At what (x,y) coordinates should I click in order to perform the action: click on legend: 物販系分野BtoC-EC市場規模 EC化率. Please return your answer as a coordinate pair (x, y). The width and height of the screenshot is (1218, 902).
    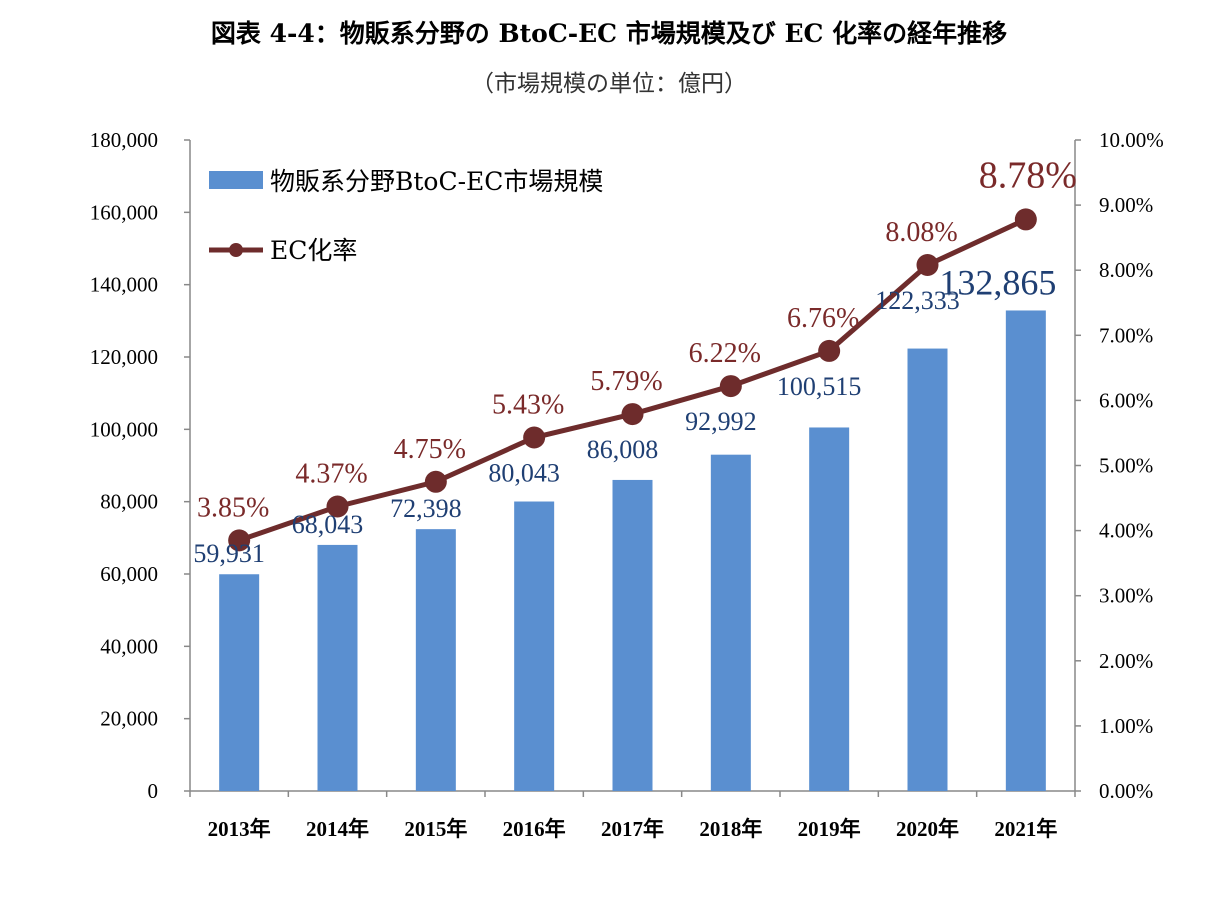
    Looking at the image, I should click on (406, 216).